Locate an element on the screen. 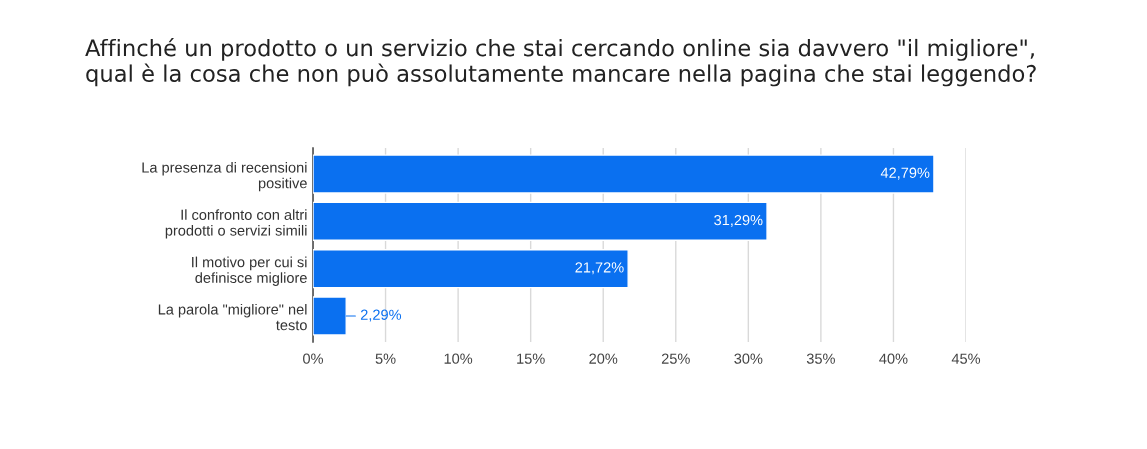 The width and height of the screenshot is (1147, 449). y-tick-label: Il confronto con altri prodotti o servizi simili is located at coordinates (236, 224).